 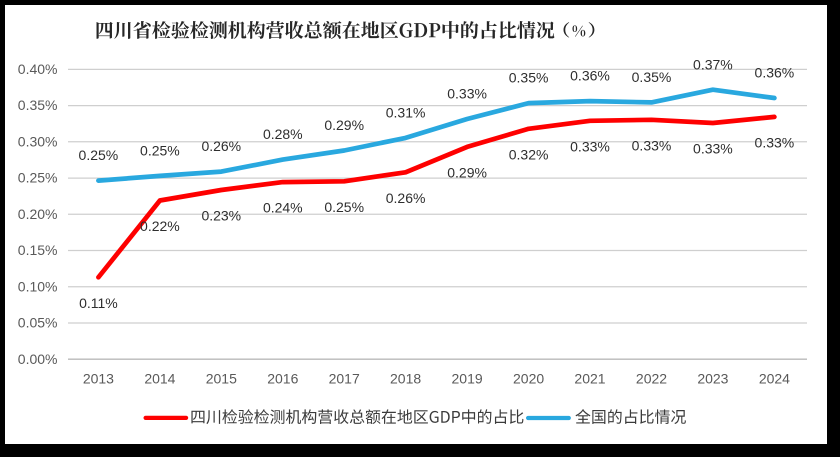 What do you see at coordinates (712, 379) in the screenshot?
I see `svg-text: 2023` at bounding box center [712, 379].